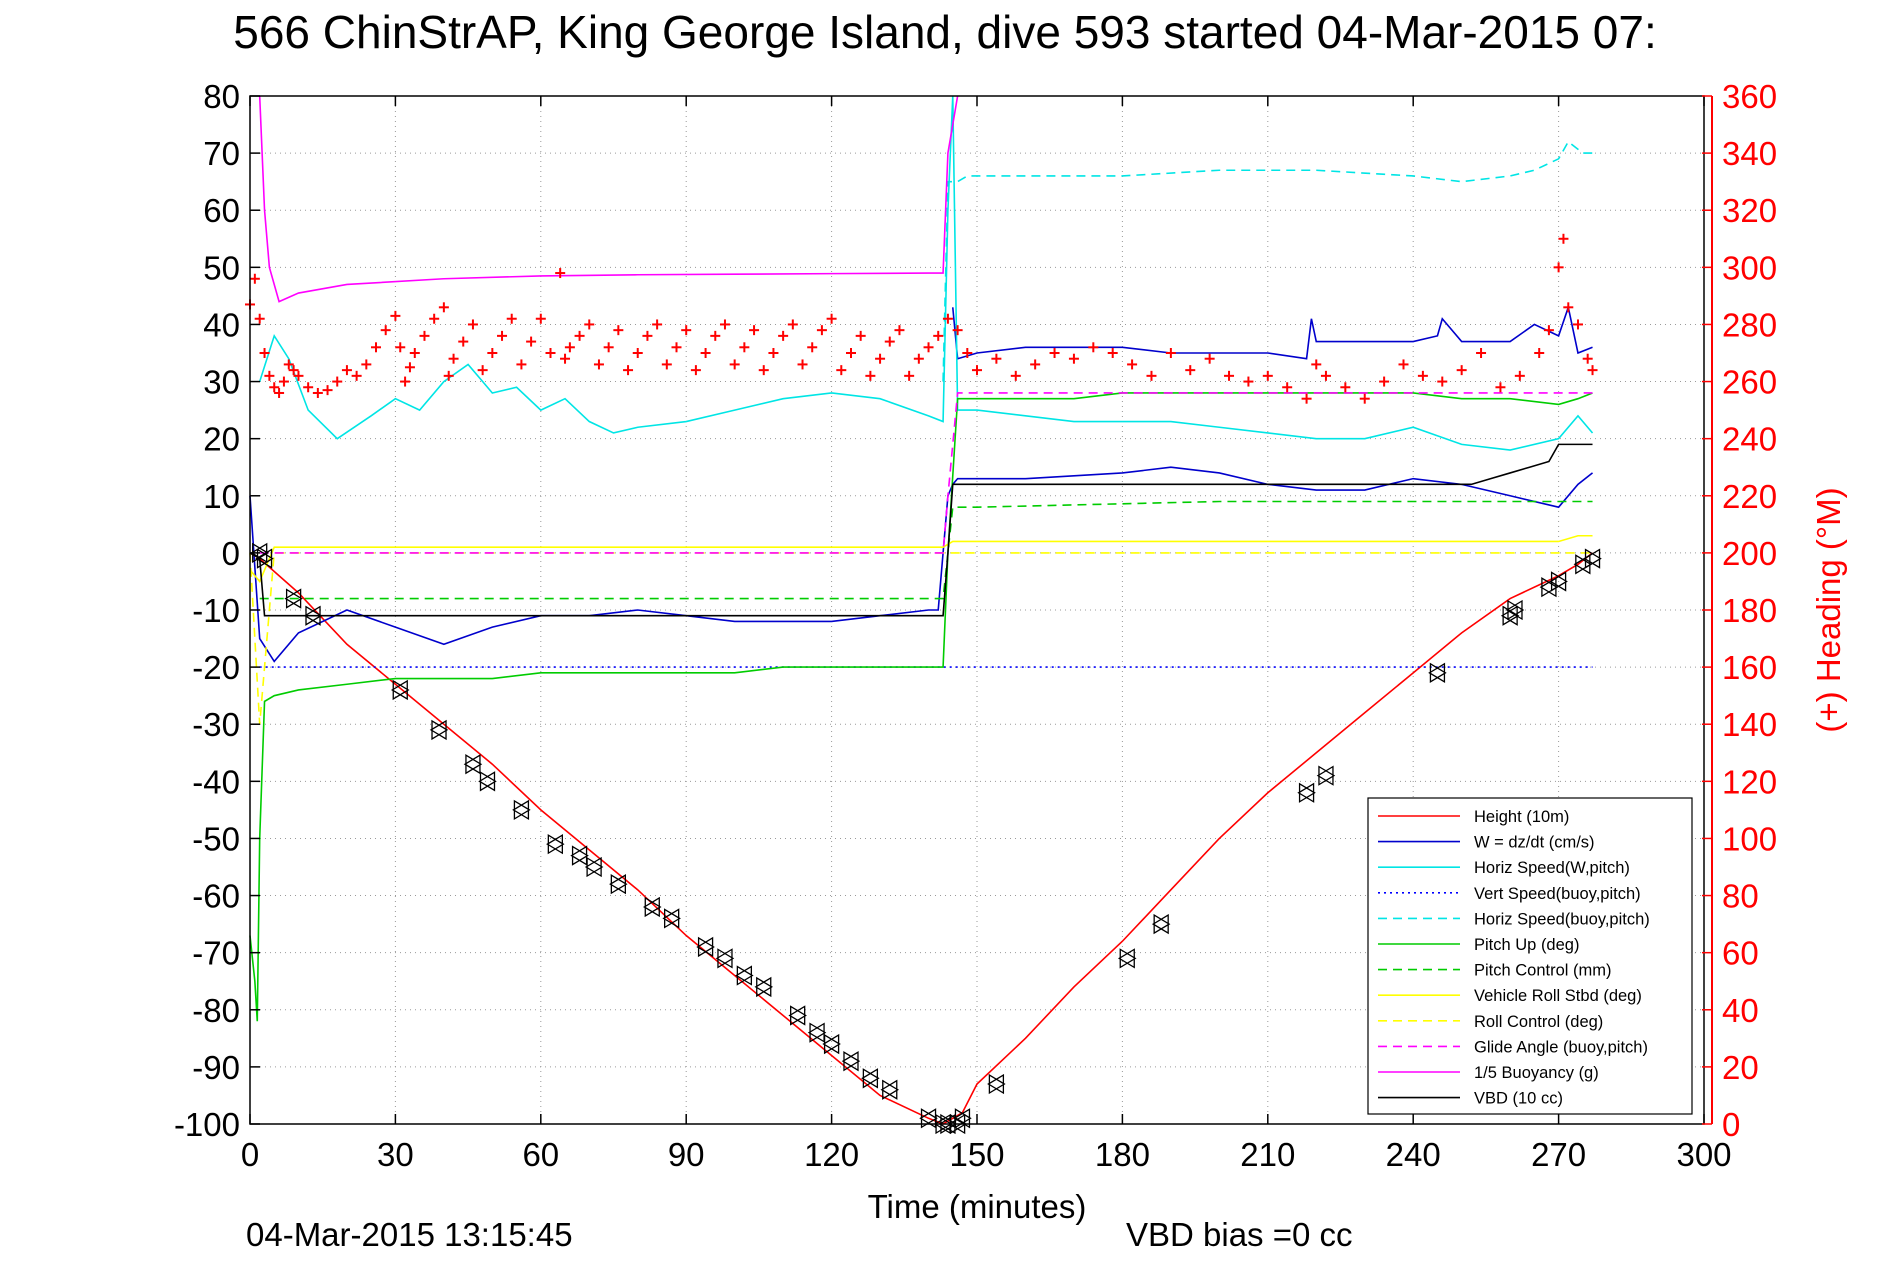 Image resolution: width=1891 pixels, height=1262 pixels. What do you see at coordinates (221, 382) in the screenshot?
I see `y-tick-label: 30` at bounding box center [221, 382].